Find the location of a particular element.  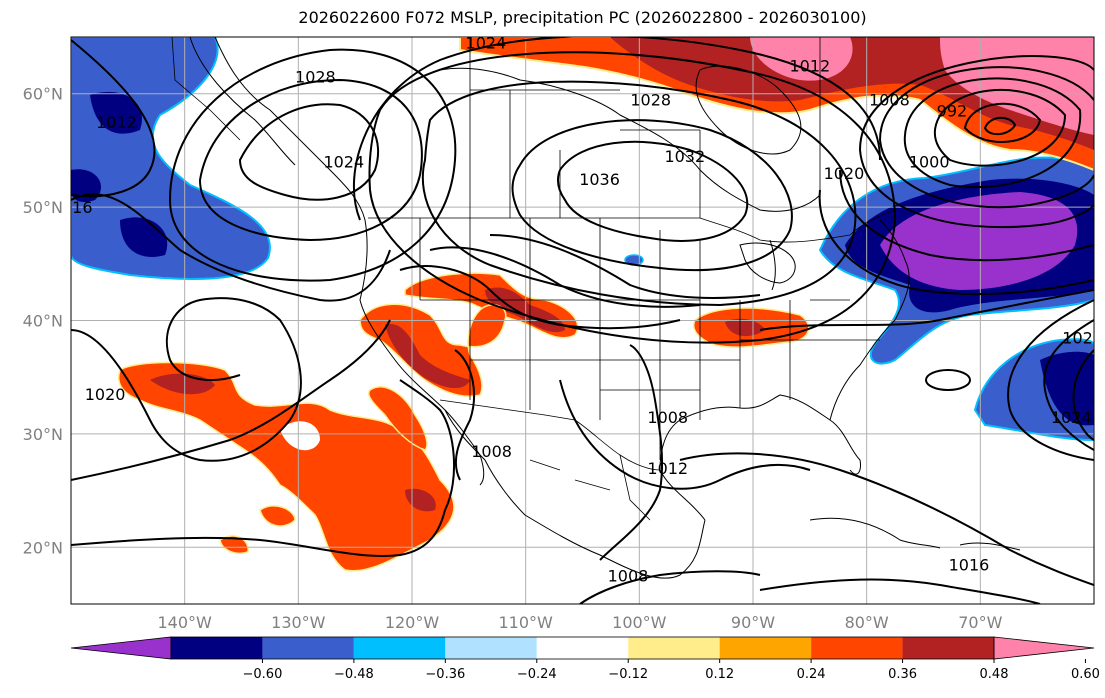

isobar-1012-center is located at coordinates (685, 434).